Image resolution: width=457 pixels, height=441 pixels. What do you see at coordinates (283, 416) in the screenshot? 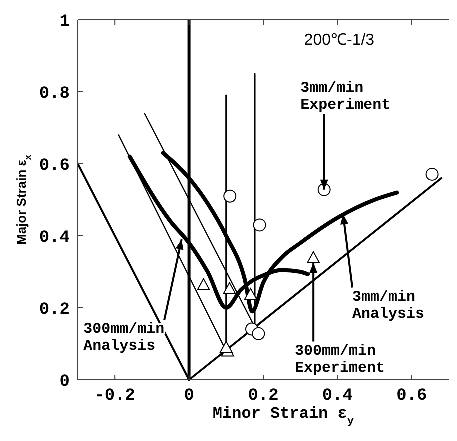
I see `x-axis-title: Minor Strain ε$_{y}$` at bounding box center [283, 416].